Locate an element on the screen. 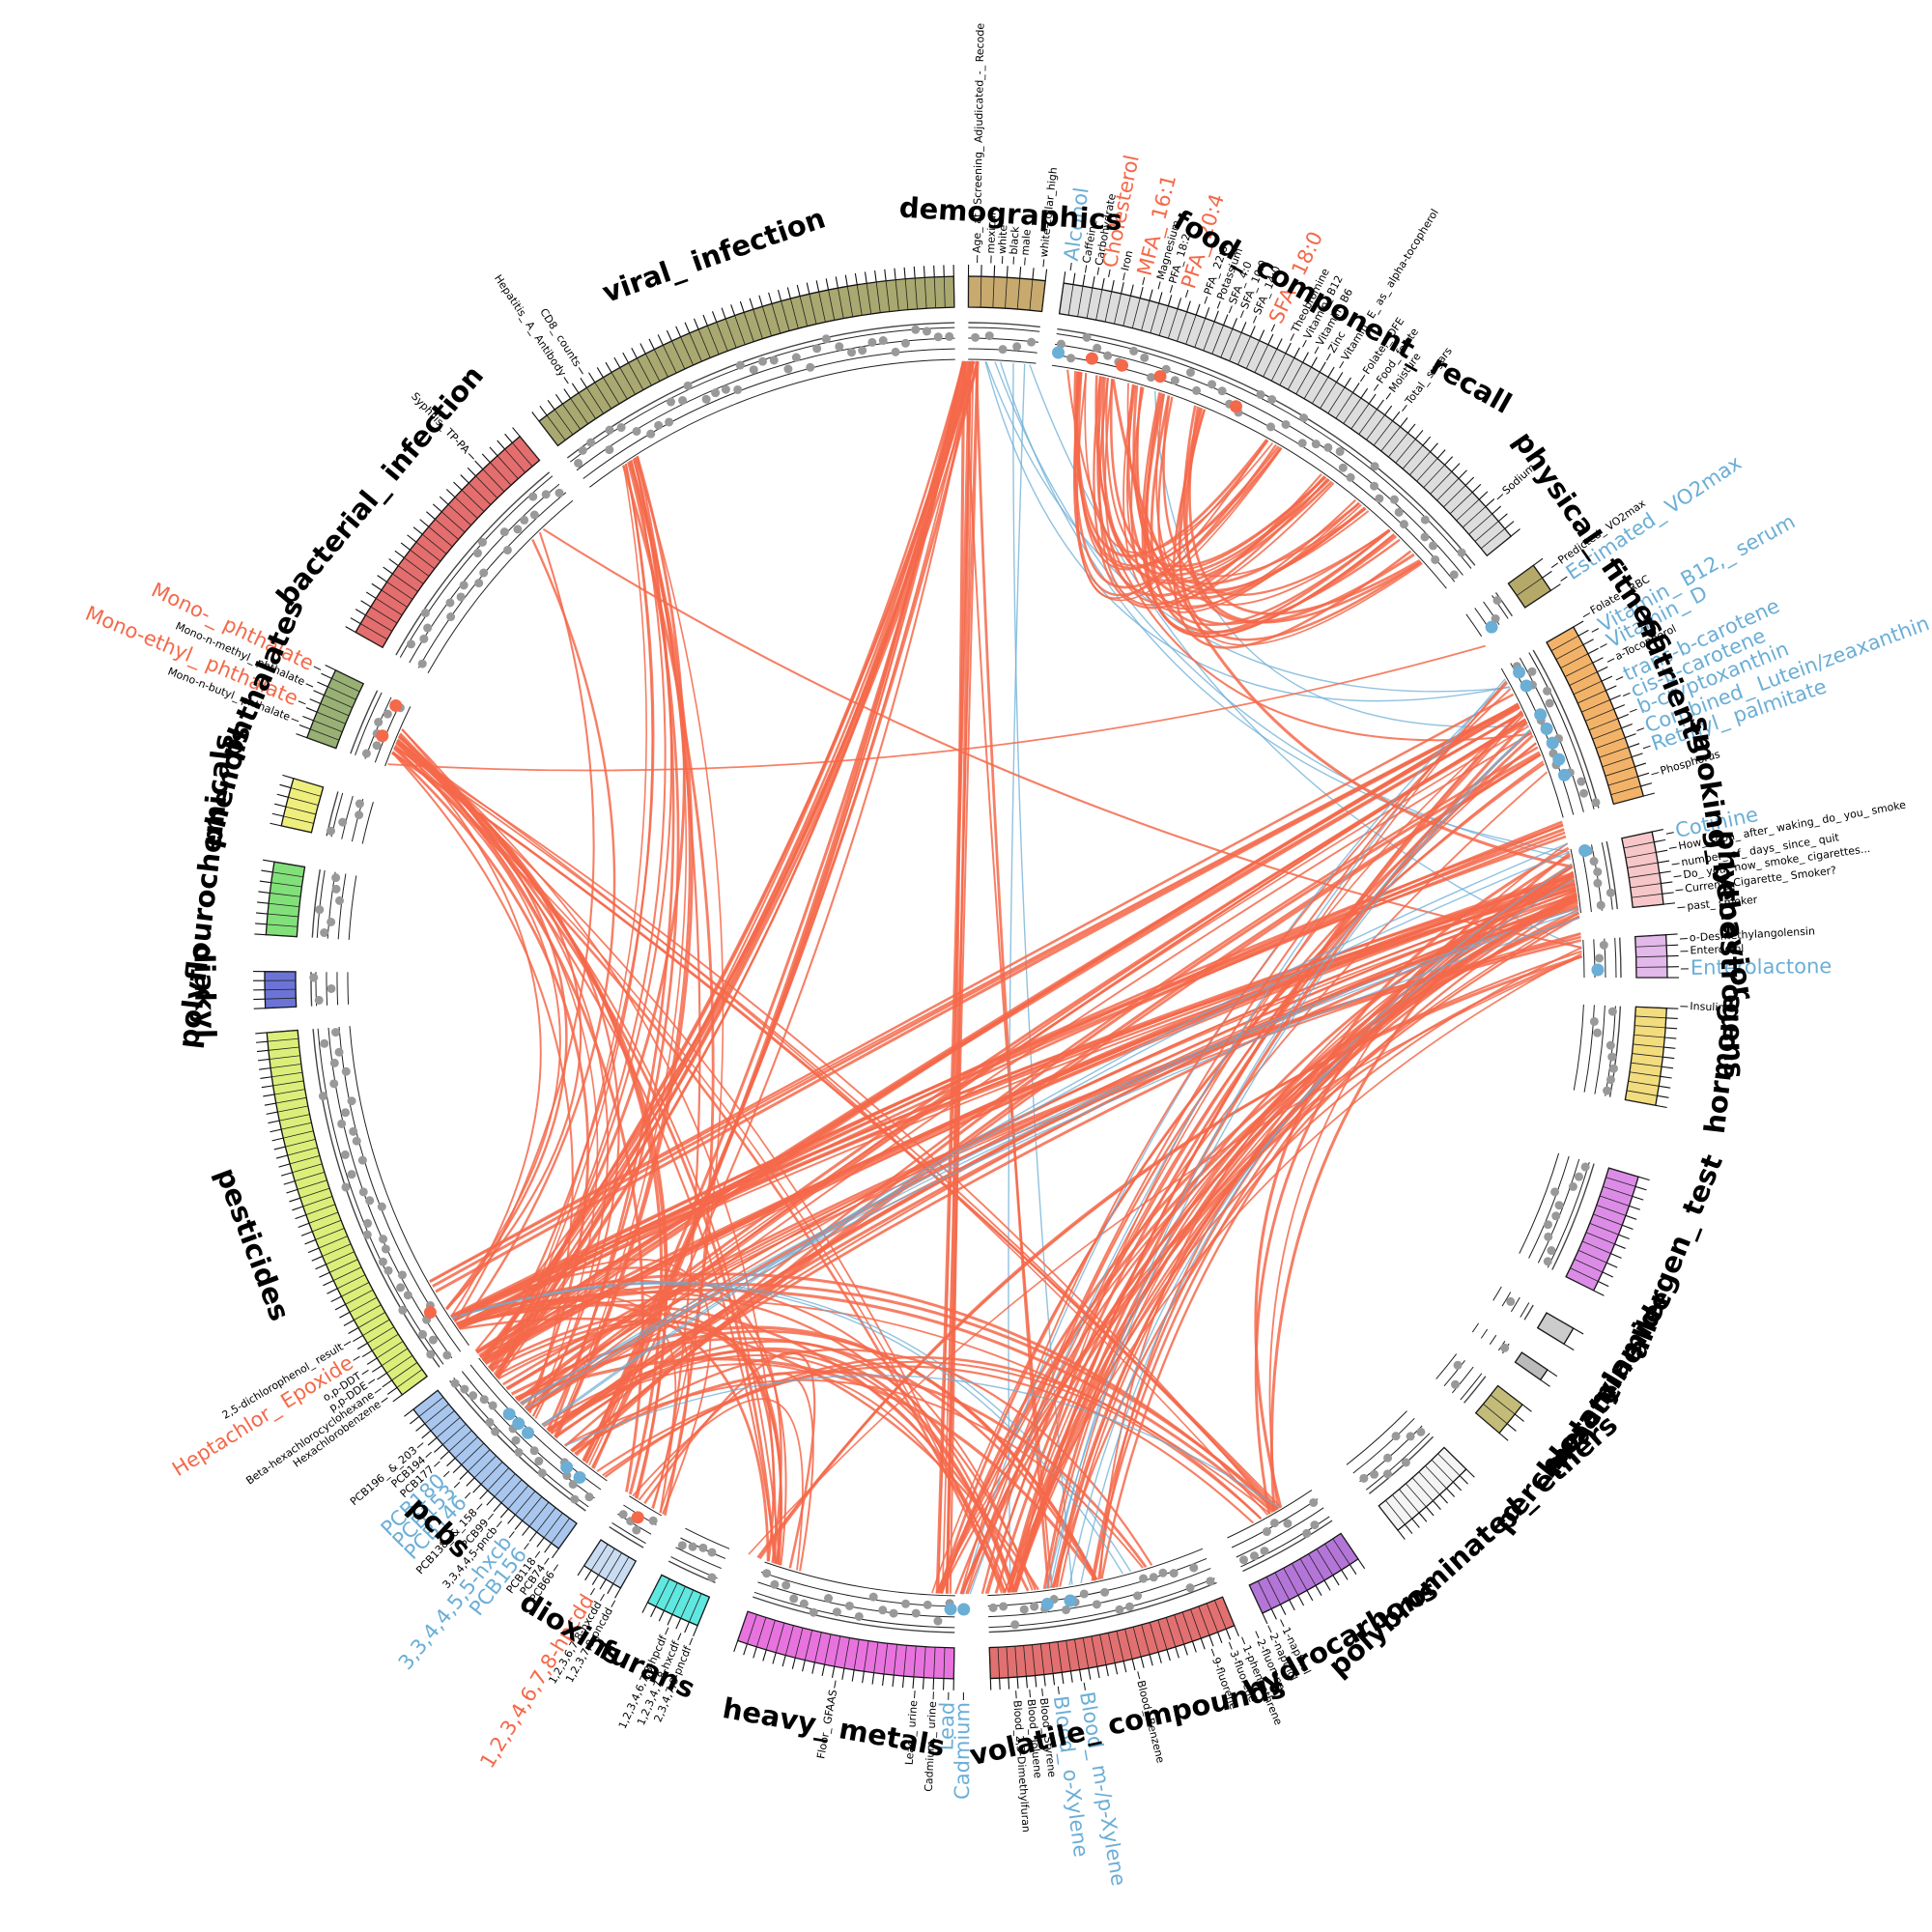 The width and height of the screenshot is (1932, 1932). ring-demographics is located at coordinates (1004, 329).